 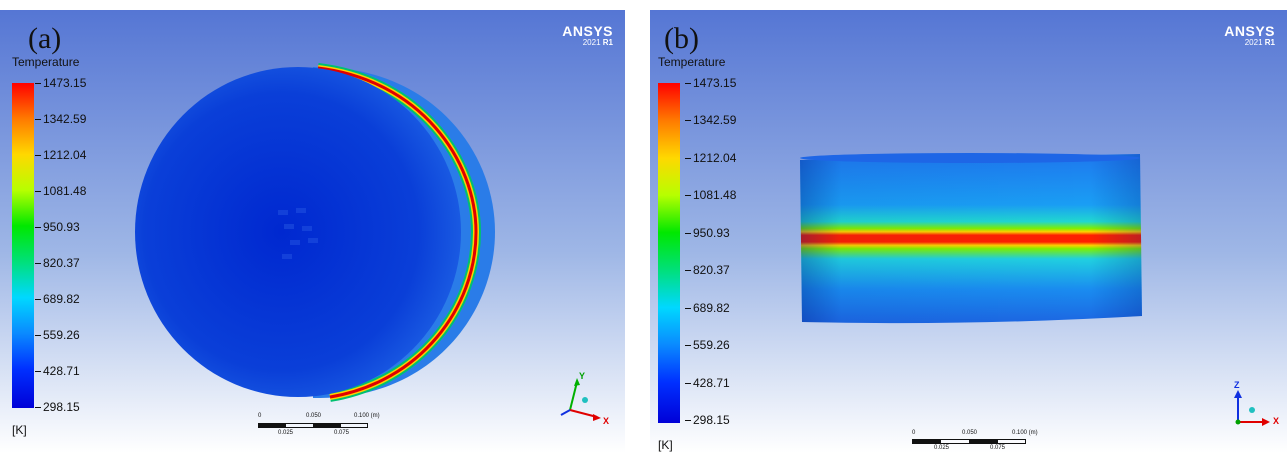 I want to click on panel-label: (b), so click(x=681, y=38).